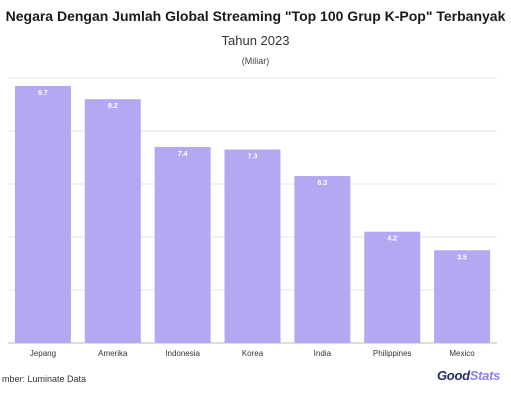  Describe the element at coordinates (462, 353) in the screenshot. I see `x-tick-label: Mexico` at that location.